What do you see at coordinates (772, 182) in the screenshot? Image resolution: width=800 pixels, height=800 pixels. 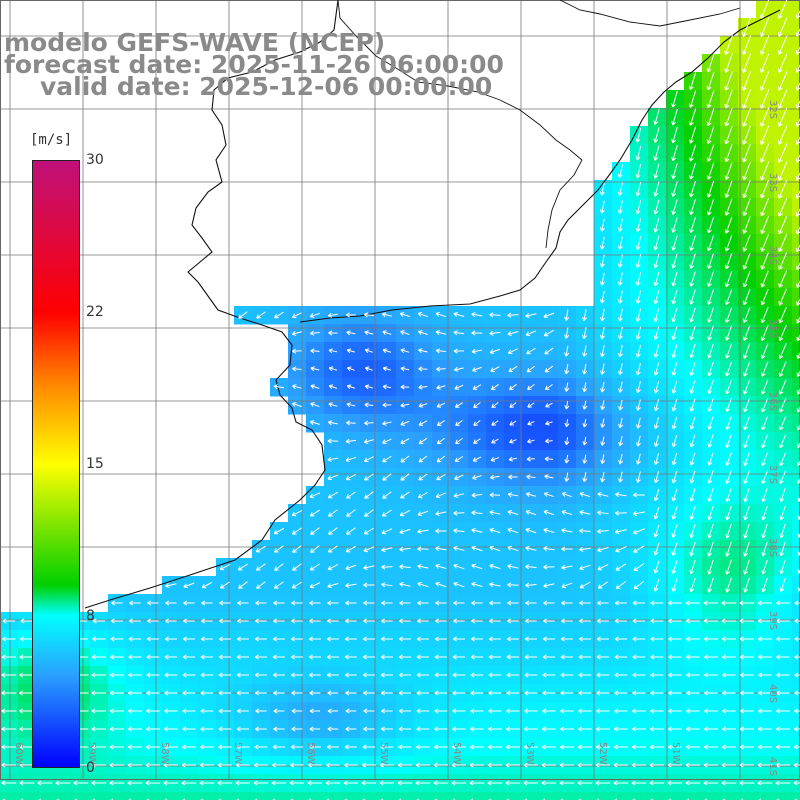 I see `lat-label: 33S` at bounding box center [772, 182].